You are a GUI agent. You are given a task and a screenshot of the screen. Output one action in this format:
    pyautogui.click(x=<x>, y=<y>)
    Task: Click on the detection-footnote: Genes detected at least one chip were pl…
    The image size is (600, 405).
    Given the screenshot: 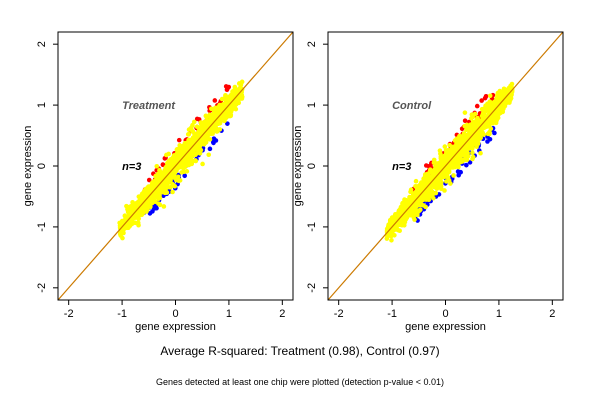 What is the action you would take?
    pyautogui.click(x=300, y=382)
    